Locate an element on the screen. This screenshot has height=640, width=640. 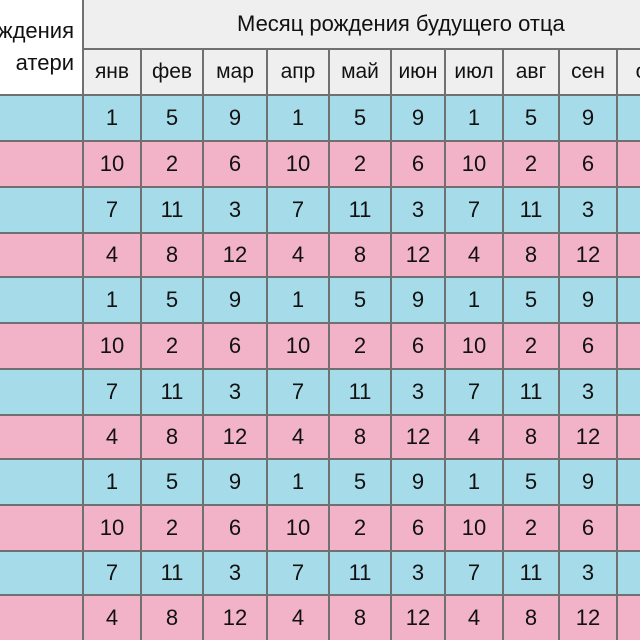
month-header-9: сен is located at coordinates (589, 73).